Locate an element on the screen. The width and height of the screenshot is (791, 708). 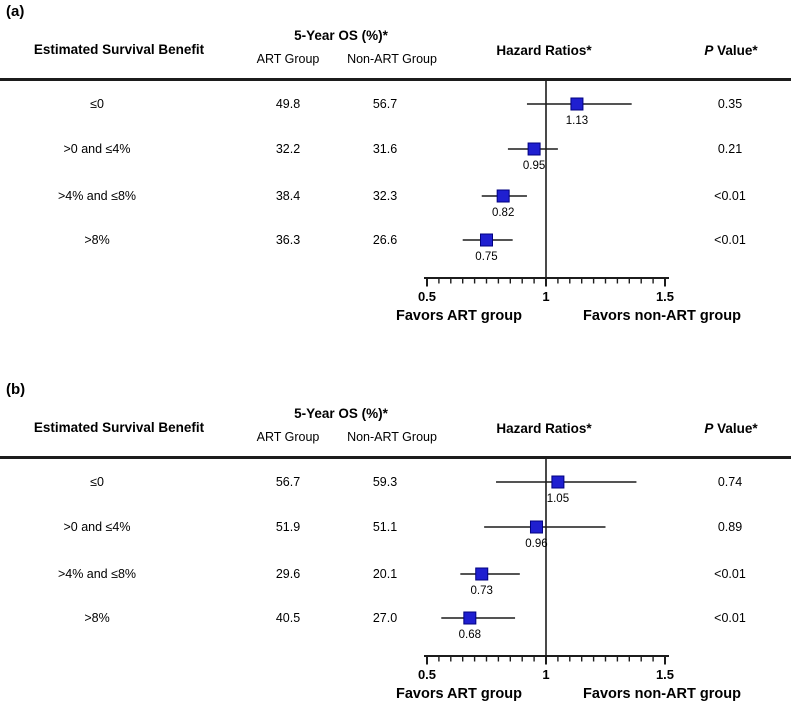
art-os-value: 38.4 is located at coordinates (288, 196).